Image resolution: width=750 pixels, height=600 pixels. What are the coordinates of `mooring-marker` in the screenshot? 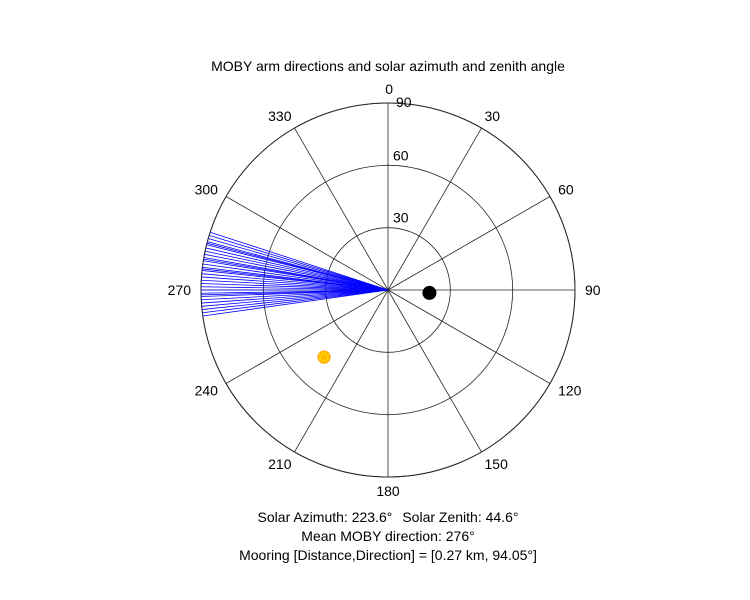 It's located at (429, 292).